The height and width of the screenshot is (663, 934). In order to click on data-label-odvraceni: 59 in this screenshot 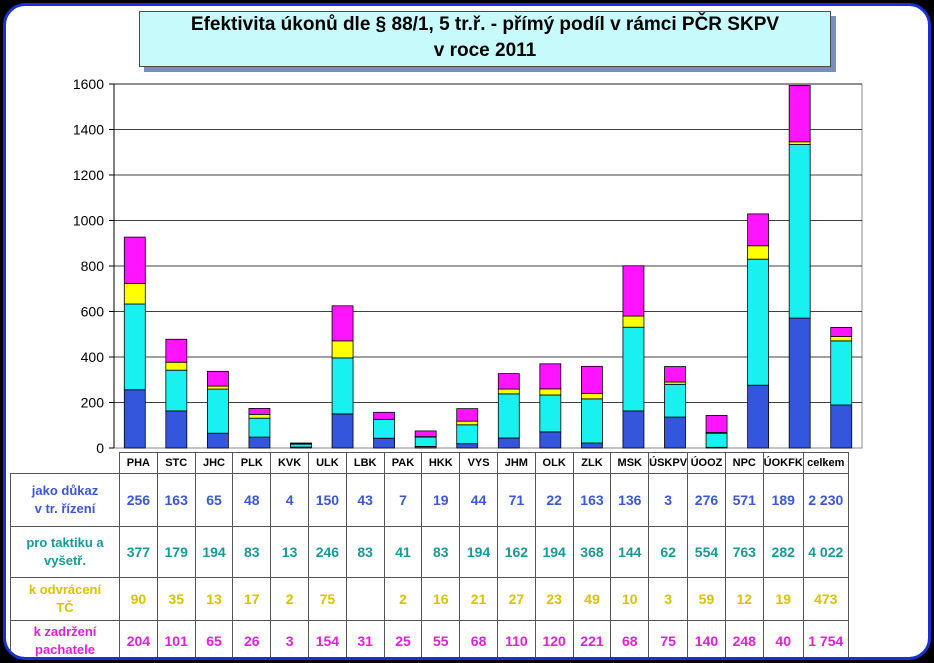, I will do `click(706, 599)`.